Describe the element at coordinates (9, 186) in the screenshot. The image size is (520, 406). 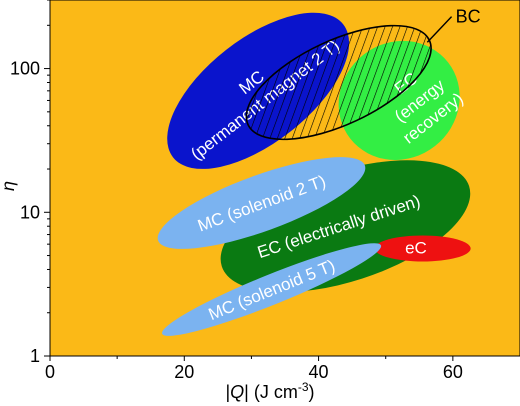
I see `y-axis-label: η` at that location.